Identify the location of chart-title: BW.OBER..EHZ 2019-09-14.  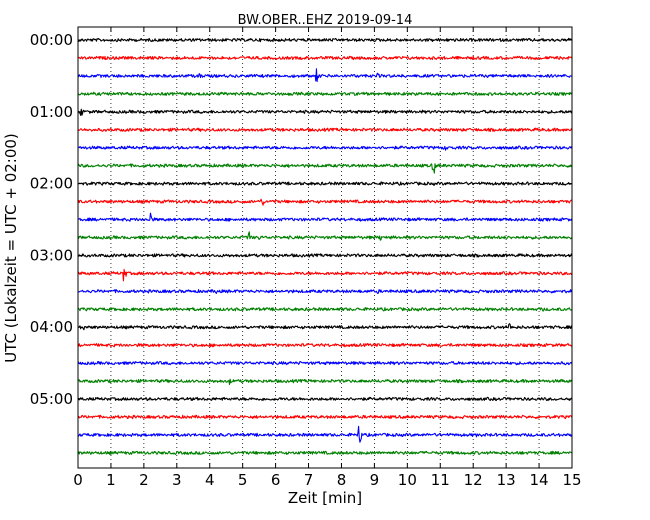
(325, 20).